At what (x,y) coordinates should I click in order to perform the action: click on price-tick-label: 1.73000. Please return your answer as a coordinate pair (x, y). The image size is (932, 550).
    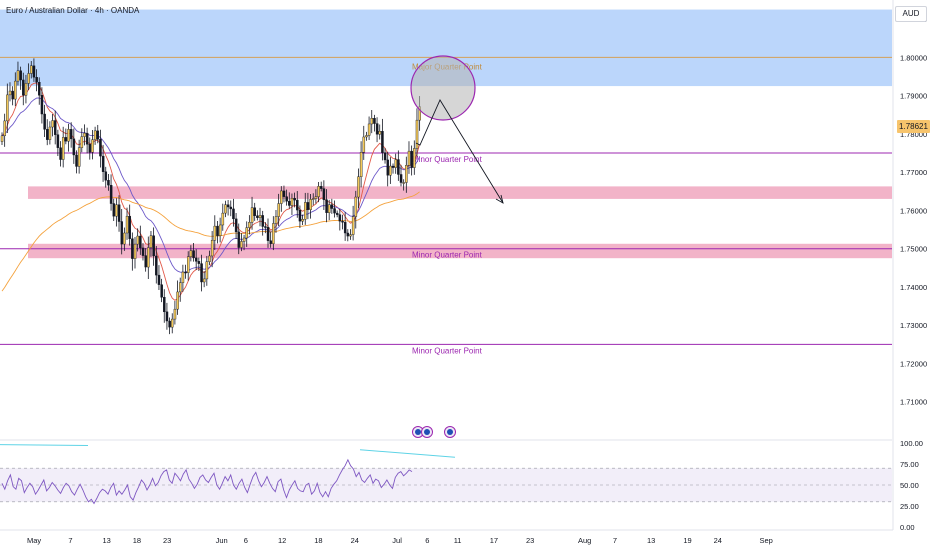
    Looking at the image, I should click on (913, 325).